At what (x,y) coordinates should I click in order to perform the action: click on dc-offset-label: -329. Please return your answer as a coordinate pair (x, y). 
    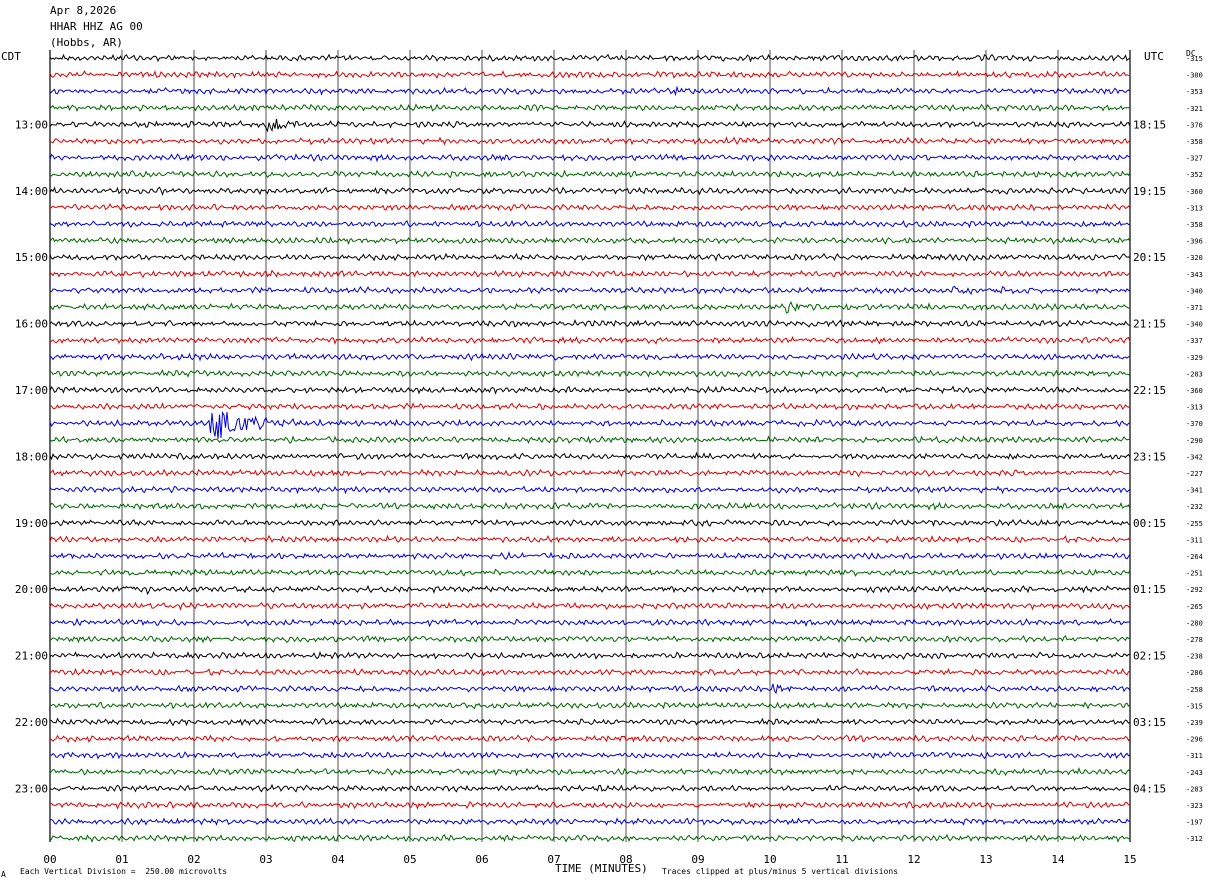
    Looking at the image, I should click on (1194, 358).